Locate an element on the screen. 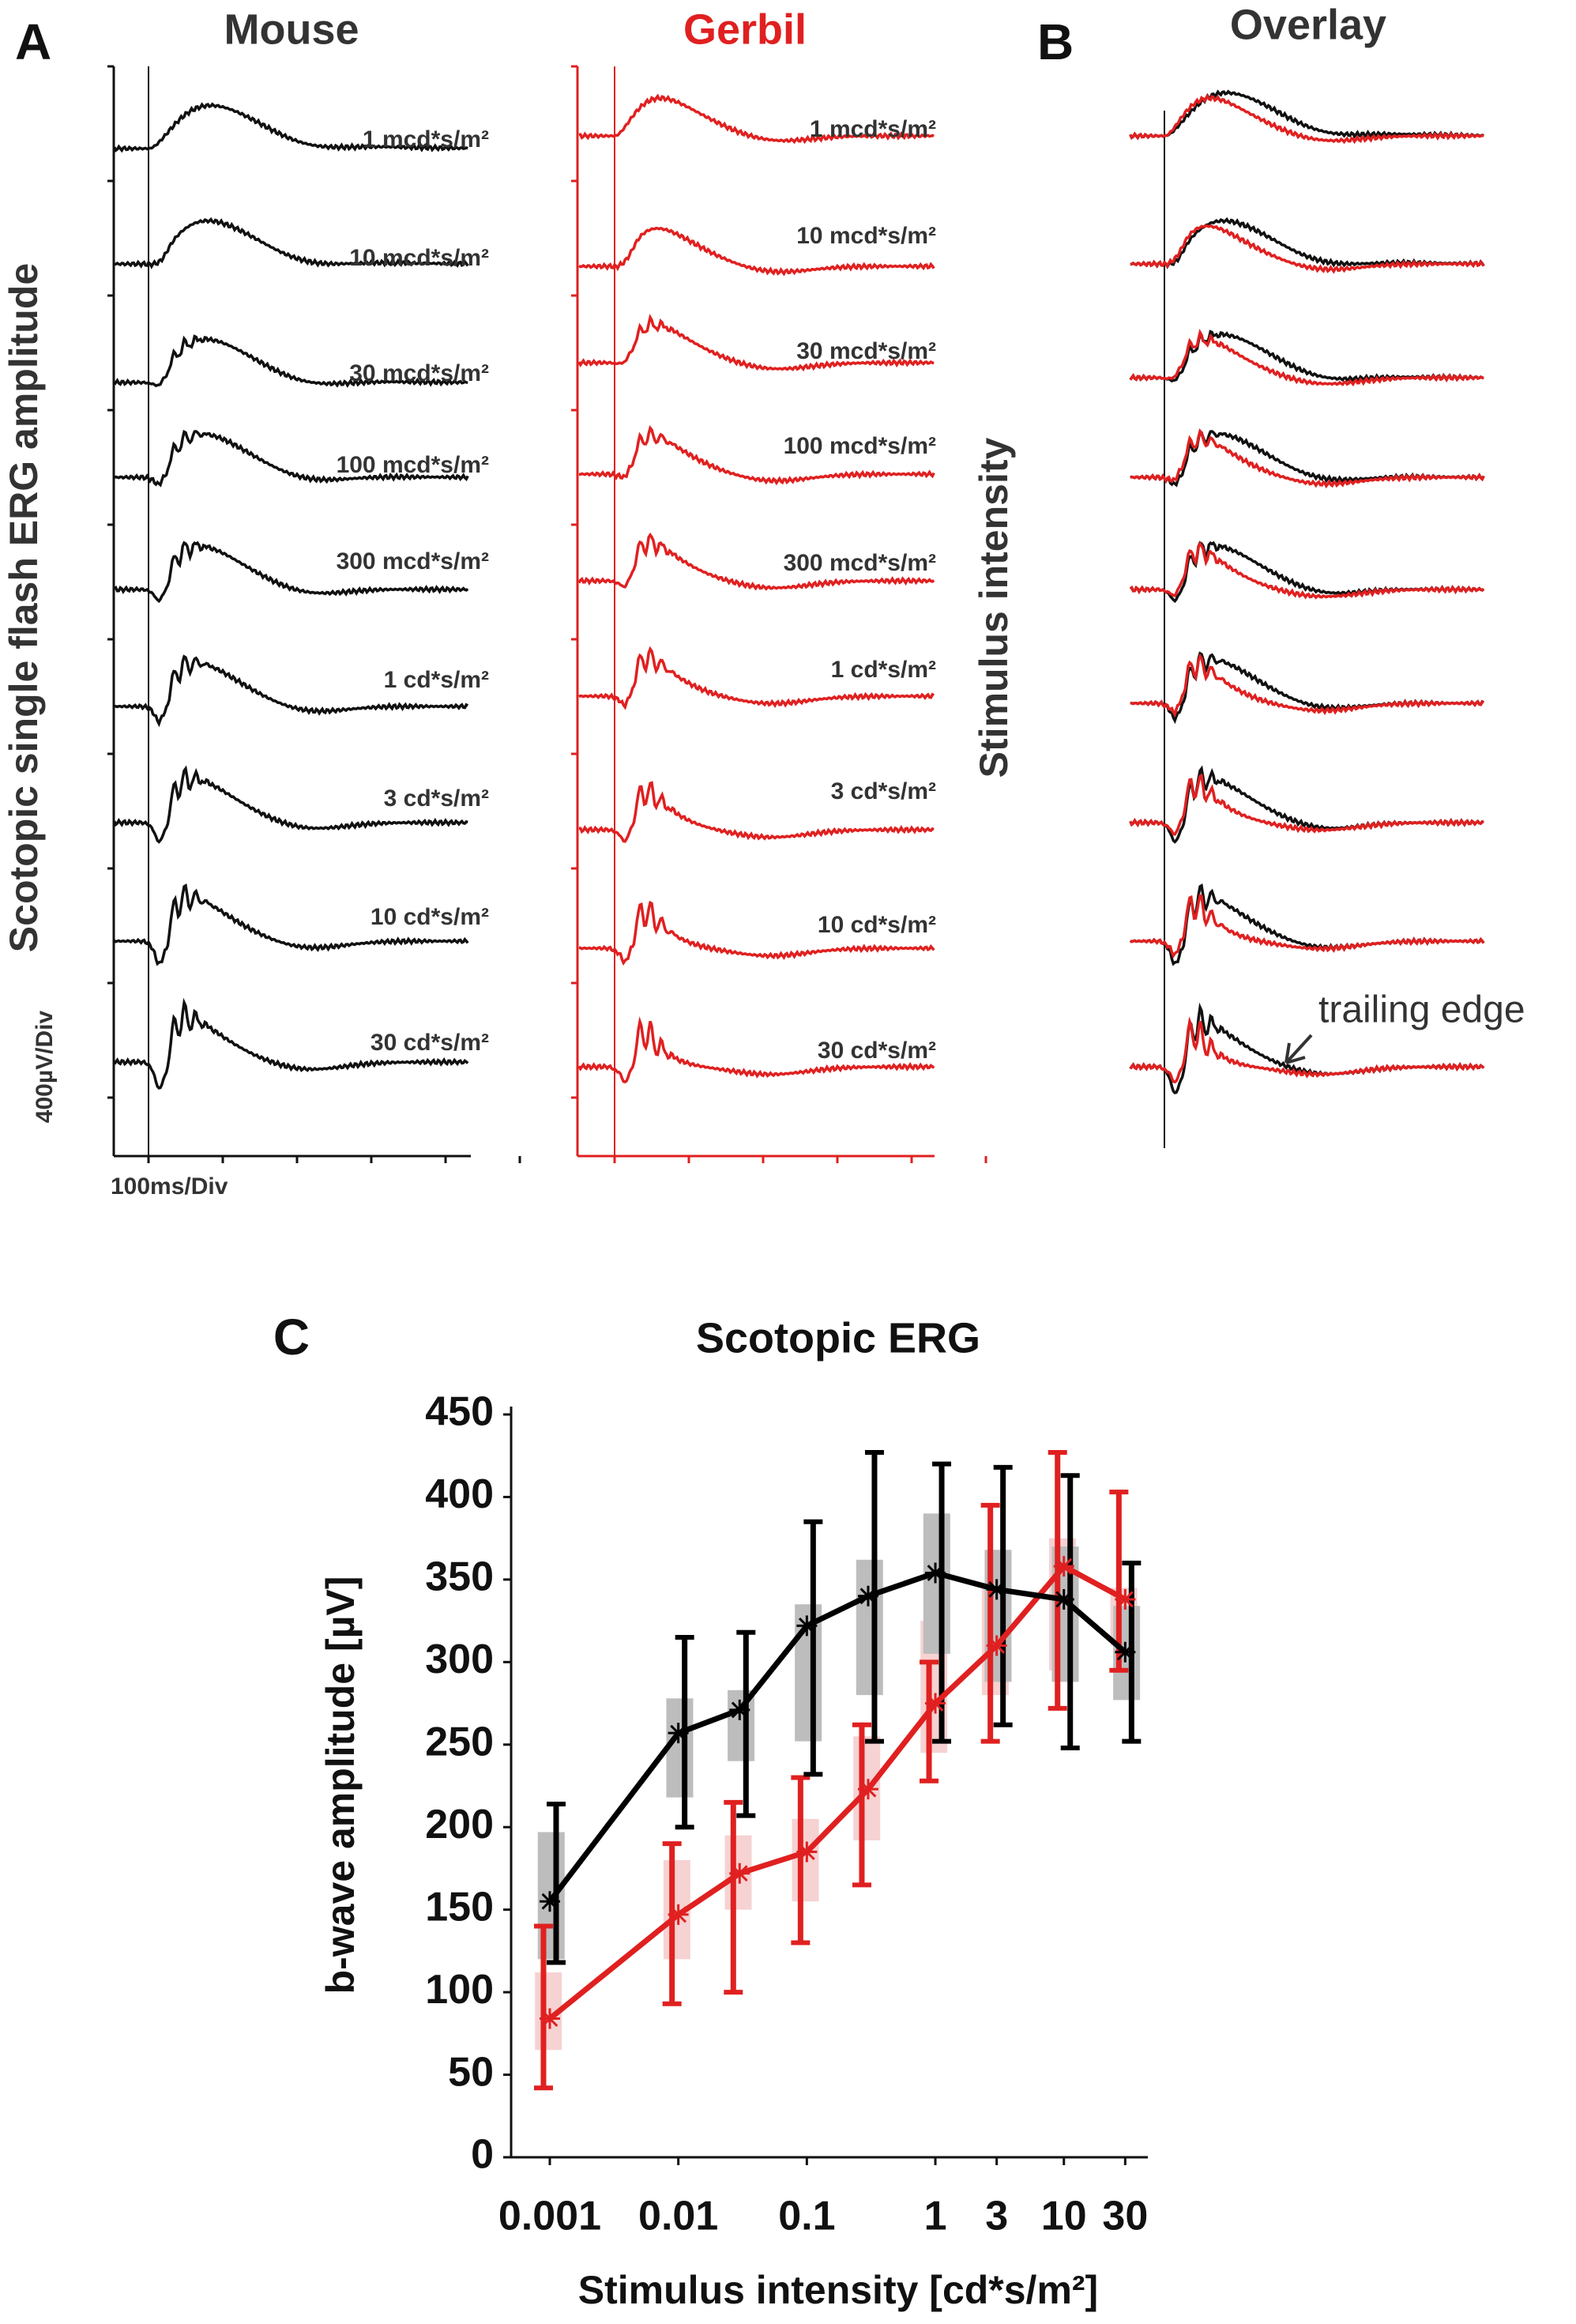  y-tick-label: 100 is located at coordinates (460, 1990).